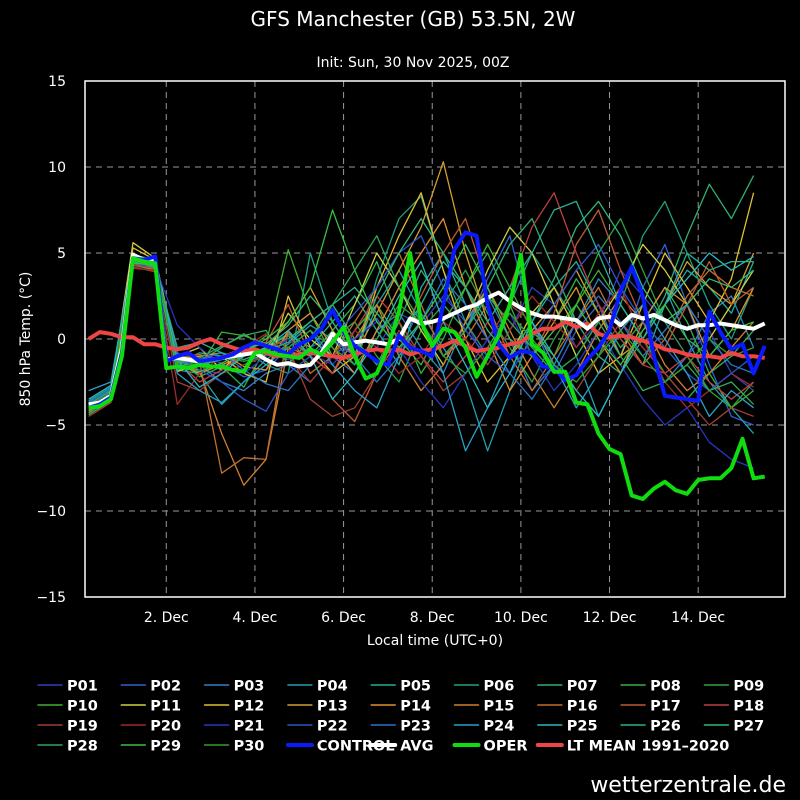  I want to click on legend-label: P01, so click(82, 687).